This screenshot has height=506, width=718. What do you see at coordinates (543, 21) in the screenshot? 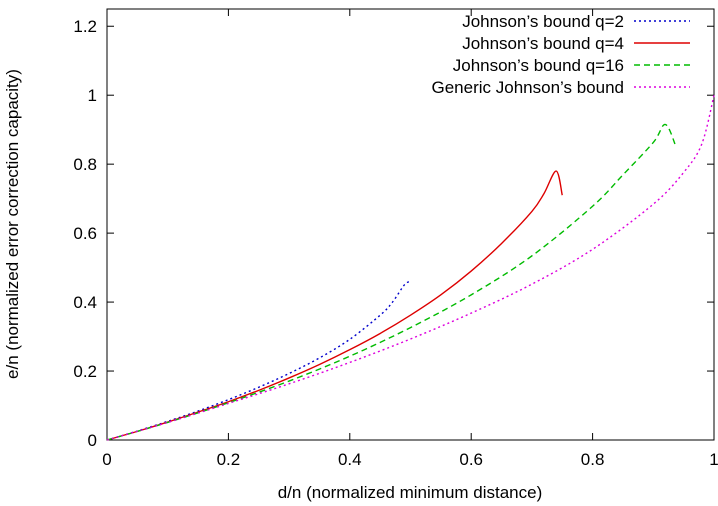
I see `legend-label-1: Johnson’s bound q=2` at bounding box center [543, 21].